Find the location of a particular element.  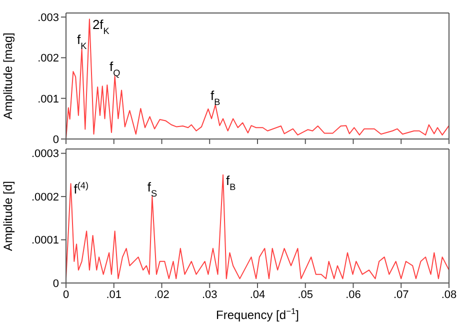

x-tick-label: .04 is located at coordinates (258, 294).